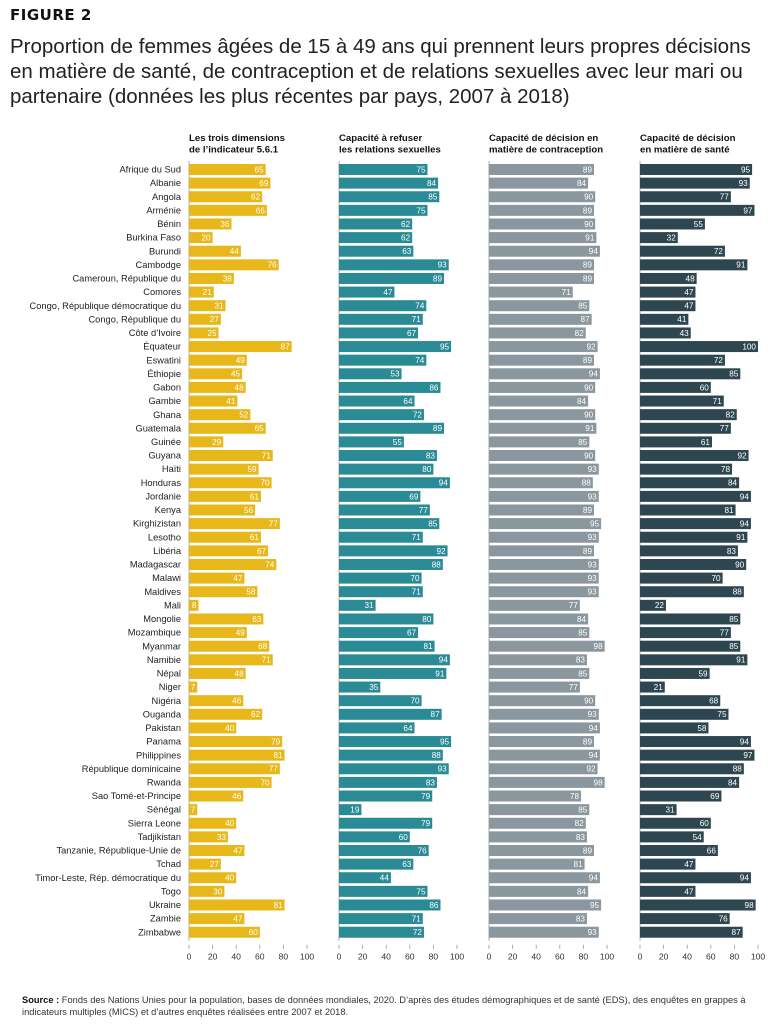  Describe the element at coordinates (225, 224) in the screenshot. I see `bar-value-label: 36` at that location.